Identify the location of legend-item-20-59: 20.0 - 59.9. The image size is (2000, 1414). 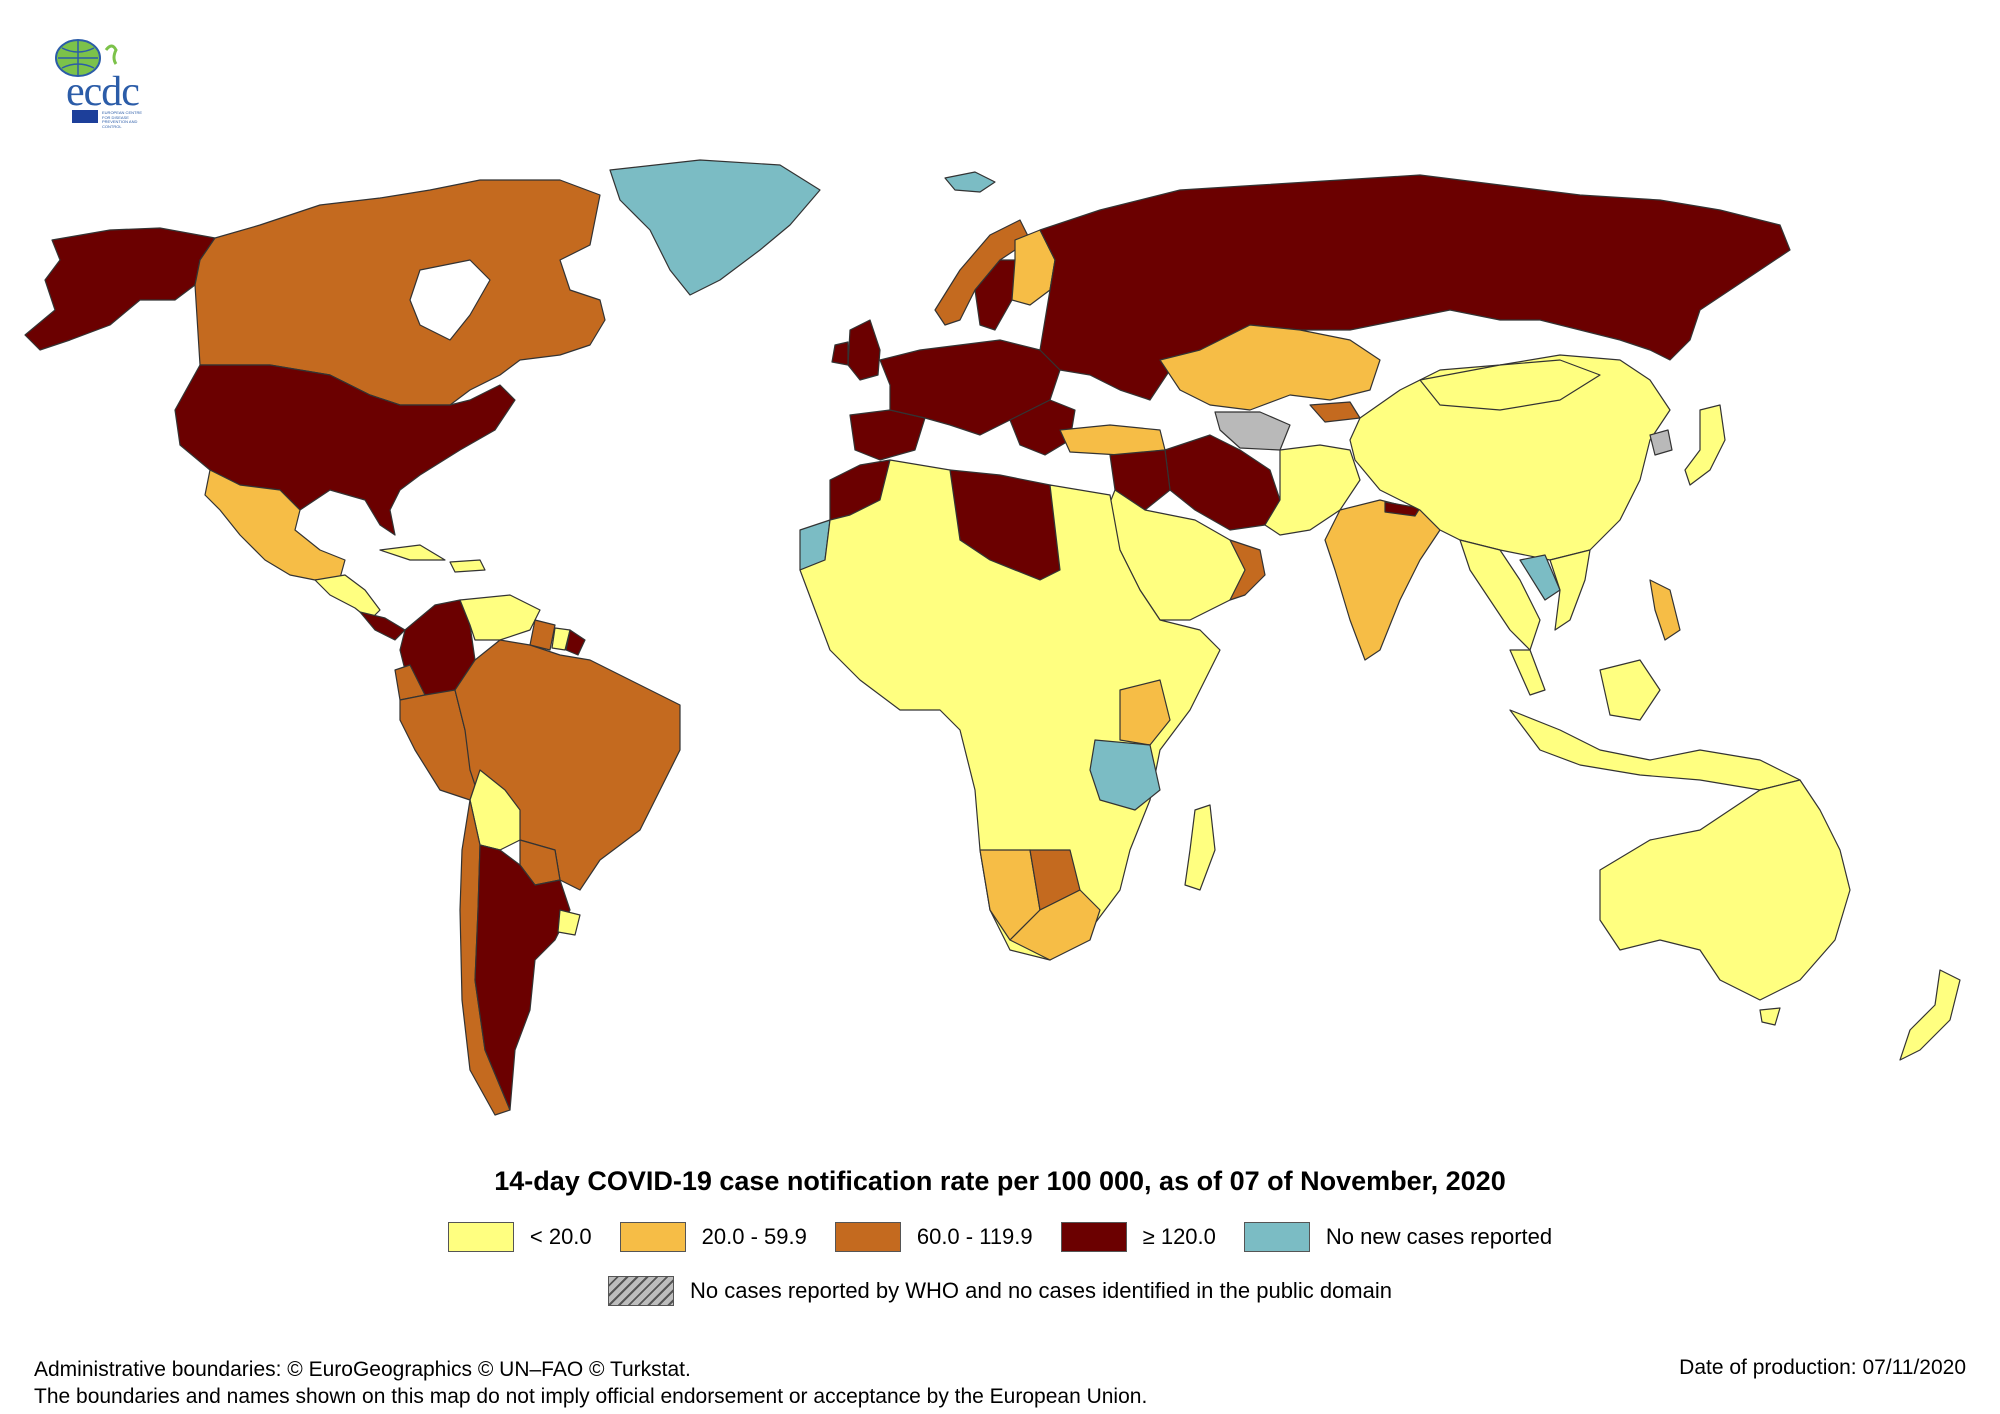
(713, 1237).